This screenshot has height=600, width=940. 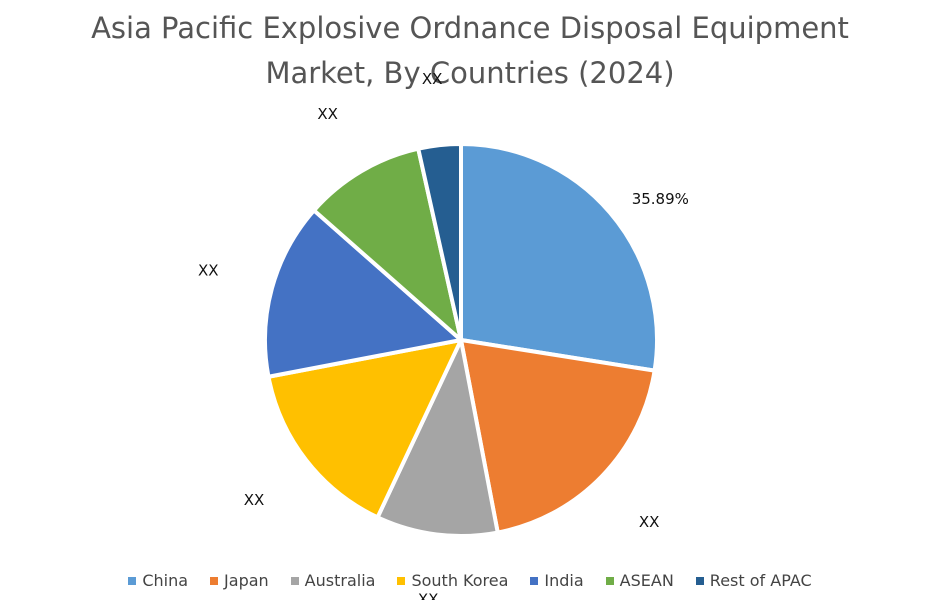 What do you see at coordinates (294, 580) in the screenshot?
I see `legend-swatch-australia` at bounding box center [294, 580].